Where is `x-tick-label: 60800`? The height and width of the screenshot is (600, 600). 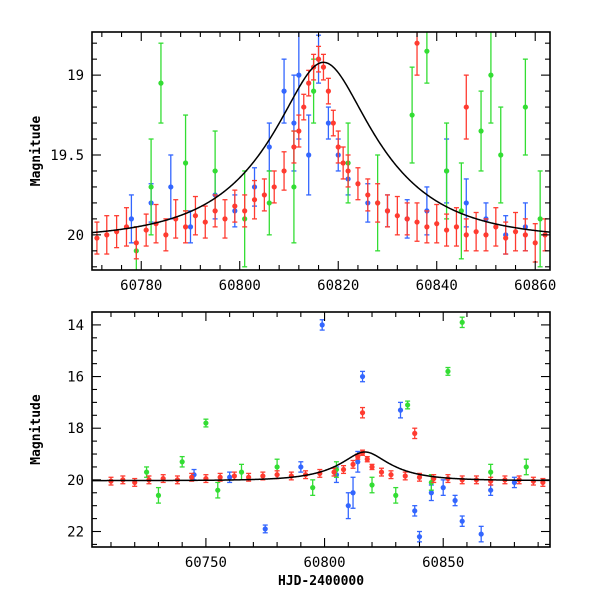 x-tick-label: 60800 is located at coordinates (324, 563).